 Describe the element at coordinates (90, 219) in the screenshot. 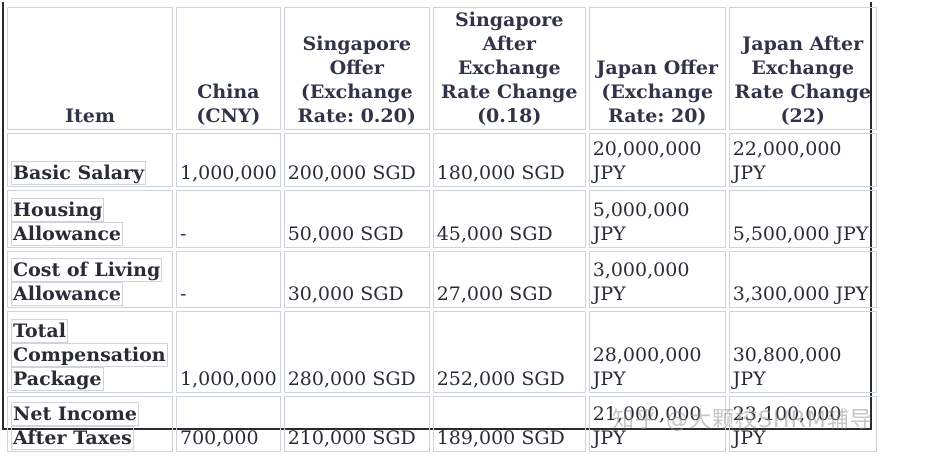

I see `row-item: Housing Allowance` at that location.